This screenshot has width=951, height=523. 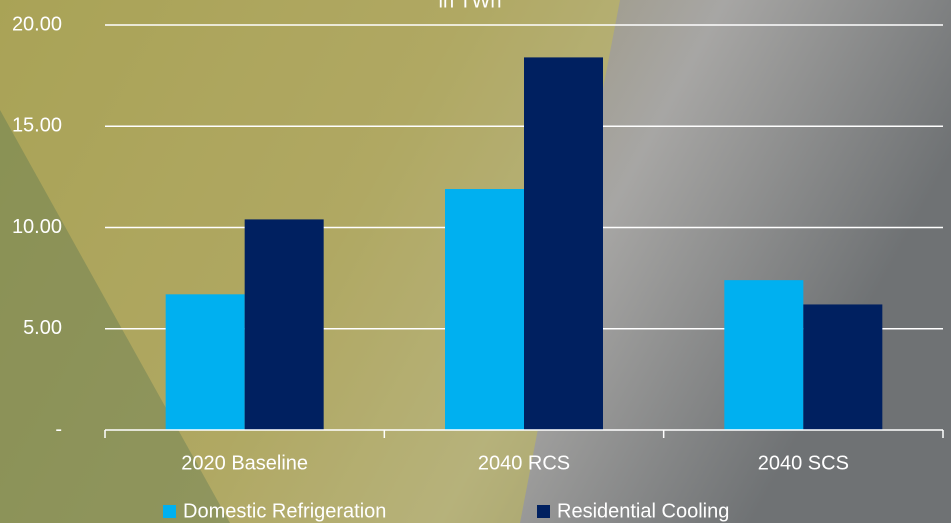 What do you see at coordinates (244, 463) in the screenshot?
I see `x-tick-label: 2020 Baseline` at bounding box center [244, 463].